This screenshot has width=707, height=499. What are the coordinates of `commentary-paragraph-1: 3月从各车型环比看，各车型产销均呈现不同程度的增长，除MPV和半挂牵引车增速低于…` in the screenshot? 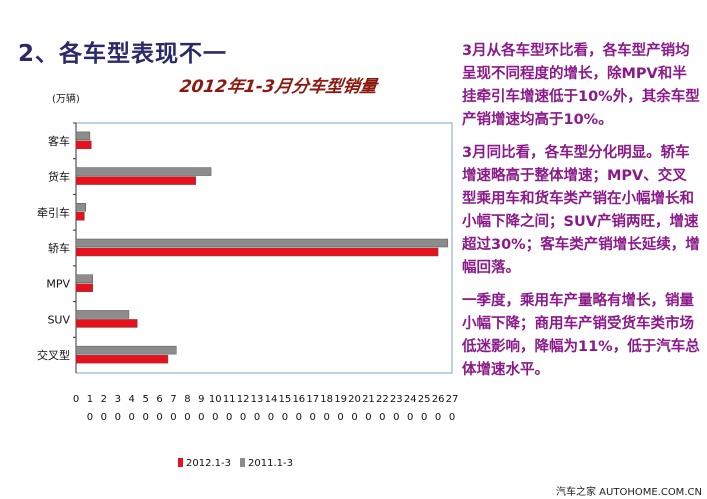 It's located at (581, 85).